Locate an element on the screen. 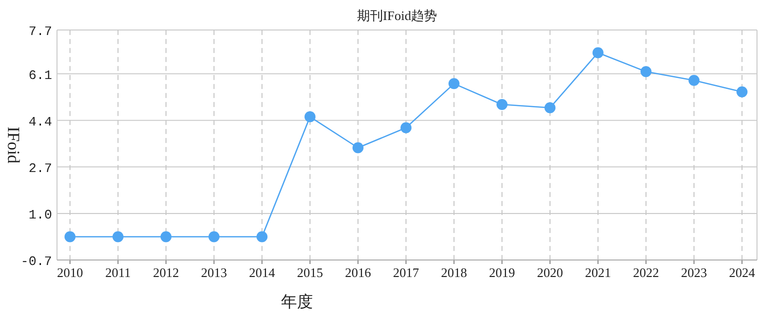 The image size is (782, 330). x-tick-label: 2012 is located at coordinates (166, 272).